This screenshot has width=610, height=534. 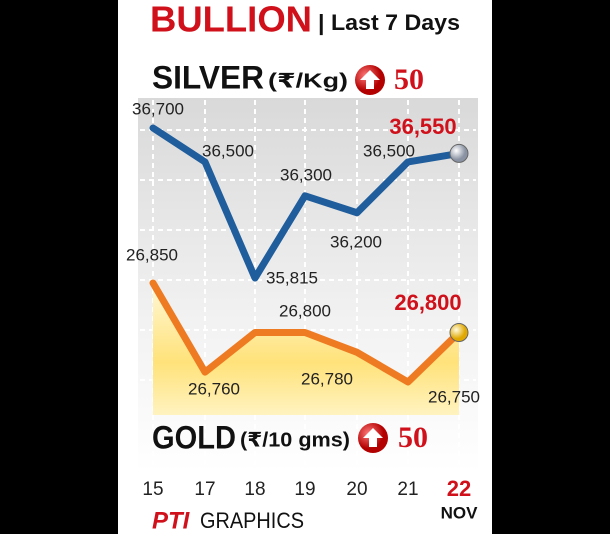 What do you see at coordinates (214, 388) in the screenshot?
I see `data-label: 26,760` at bounding box center [214, 388].